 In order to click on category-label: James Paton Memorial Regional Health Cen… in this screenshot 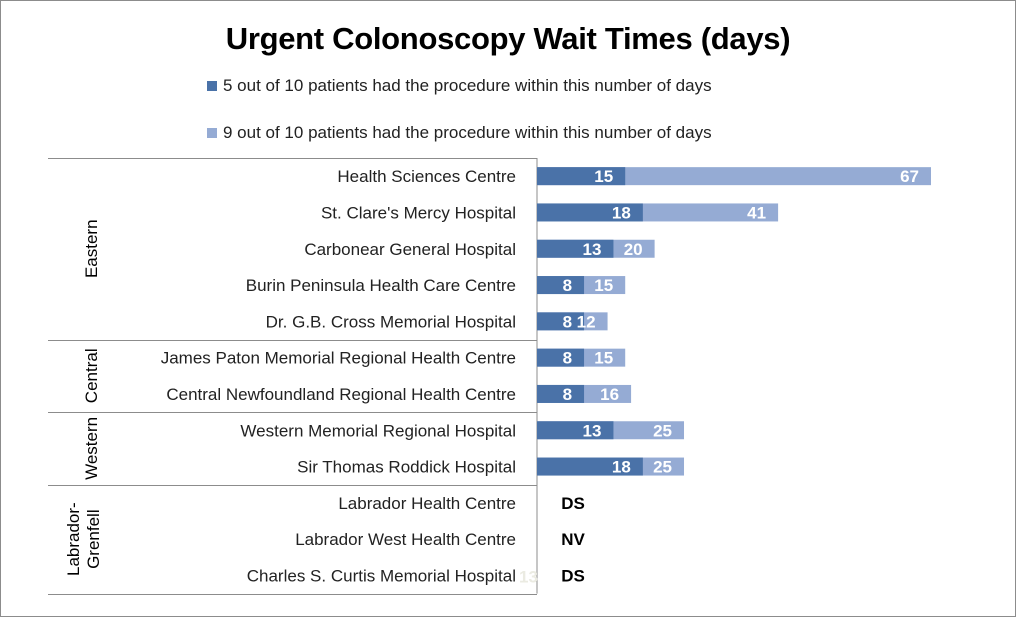, I will do `click(338, 358)`.